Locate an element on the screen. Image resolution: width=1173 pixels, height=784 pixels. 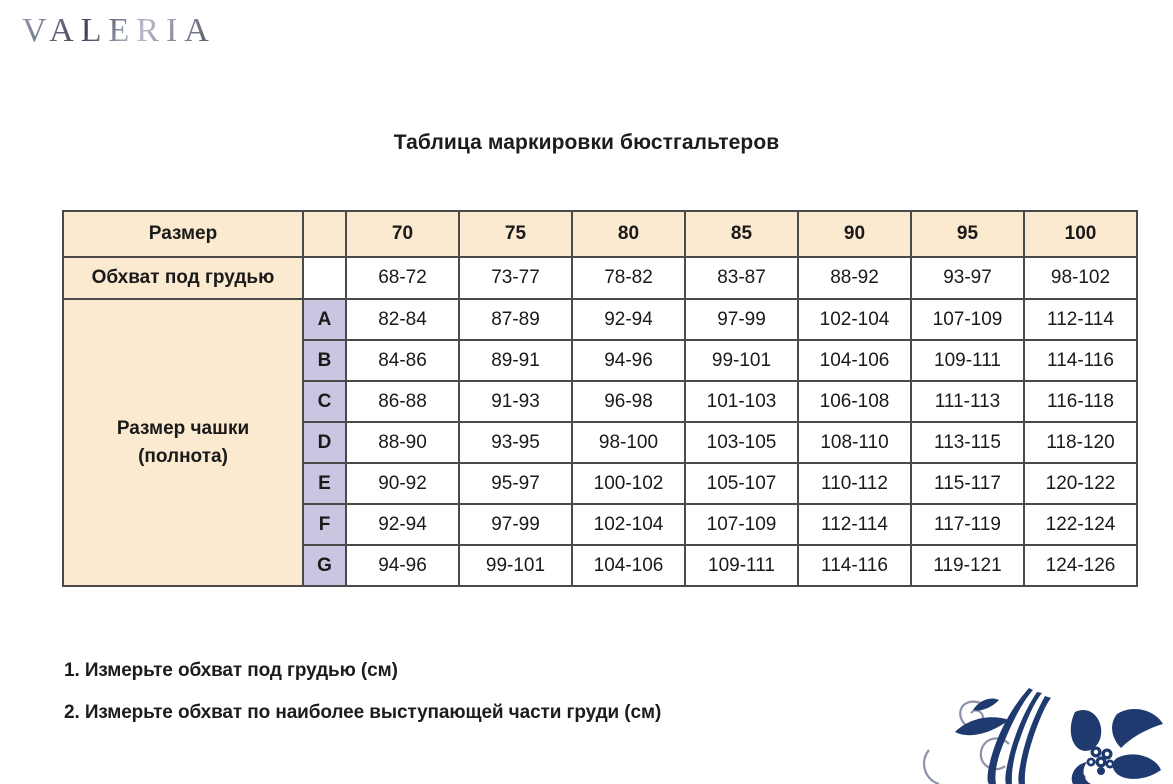
cell-e-70: 90-92 is located at coordinates (402, 483).